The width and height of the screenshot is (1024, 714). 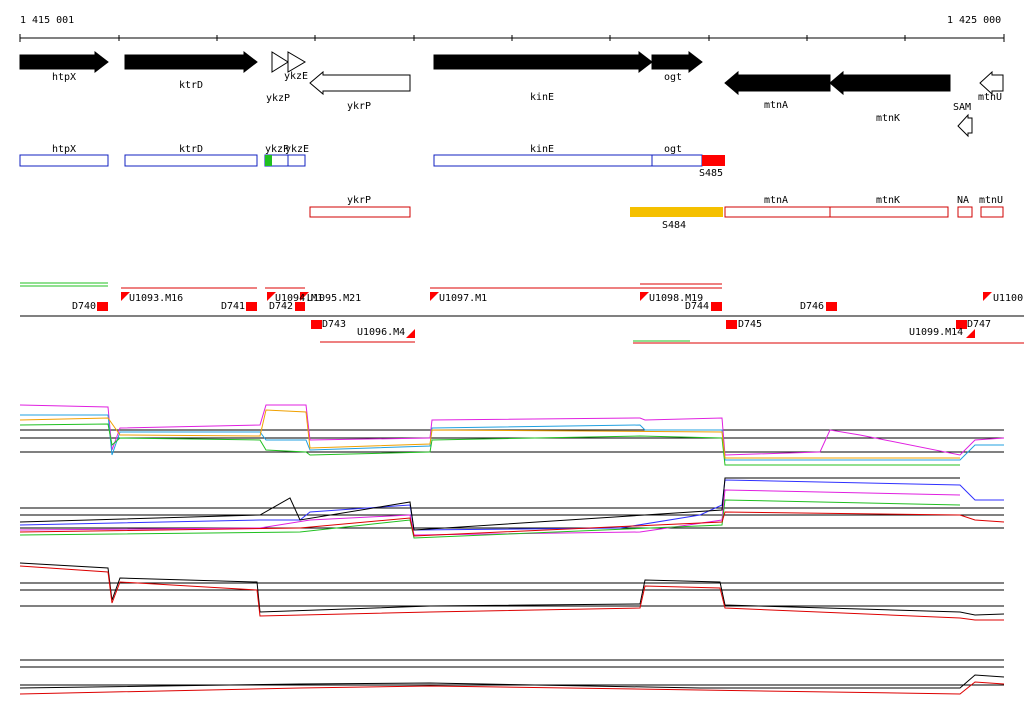 What do you see at coordinates (974, 20) in the screenshot?
I see `ruler-end: 1 425 000` at bounding box center [974, 20].